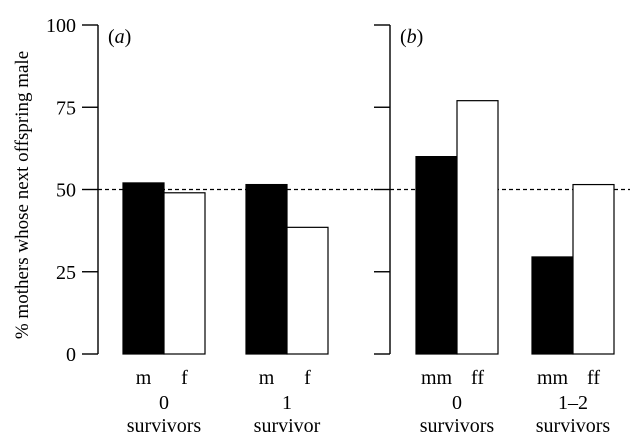 Image resolution: width=641 pixels, height=443 pixels. I want to click on group-label: 1–2, so click(573, 403).